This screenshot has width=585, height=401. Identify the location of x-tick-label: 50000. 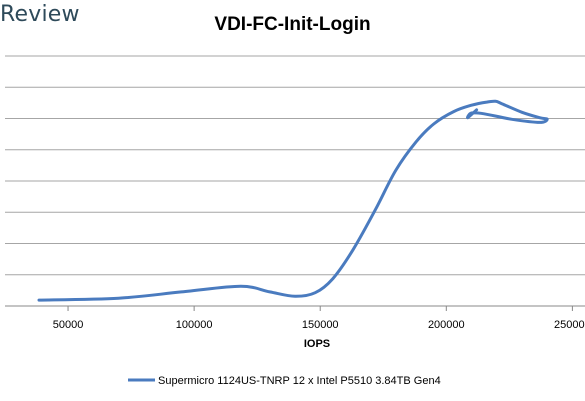
(68, 325).